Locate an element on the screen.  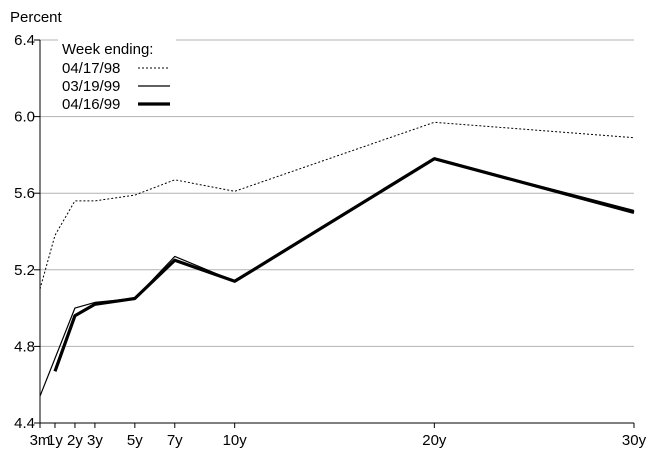
legend-label: 04/17/98 is located at coordinates (91, 68).